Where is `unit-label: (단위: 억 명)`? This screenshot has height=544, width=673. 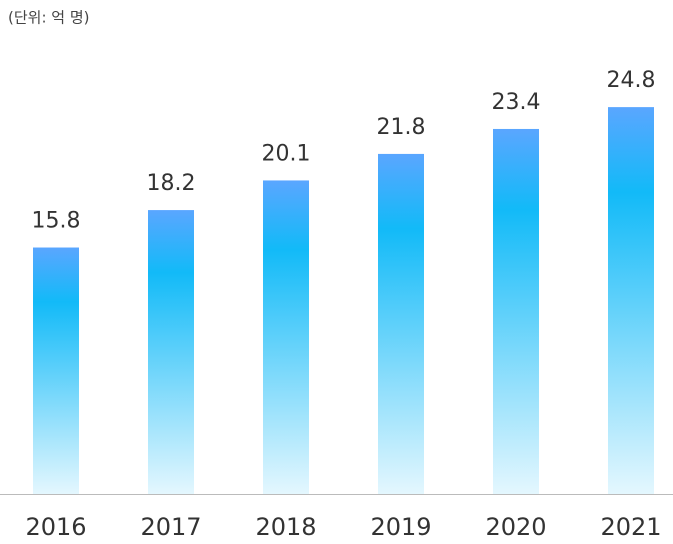
unit-label: (단위: 억 명) is located at coordinates (49, 18).